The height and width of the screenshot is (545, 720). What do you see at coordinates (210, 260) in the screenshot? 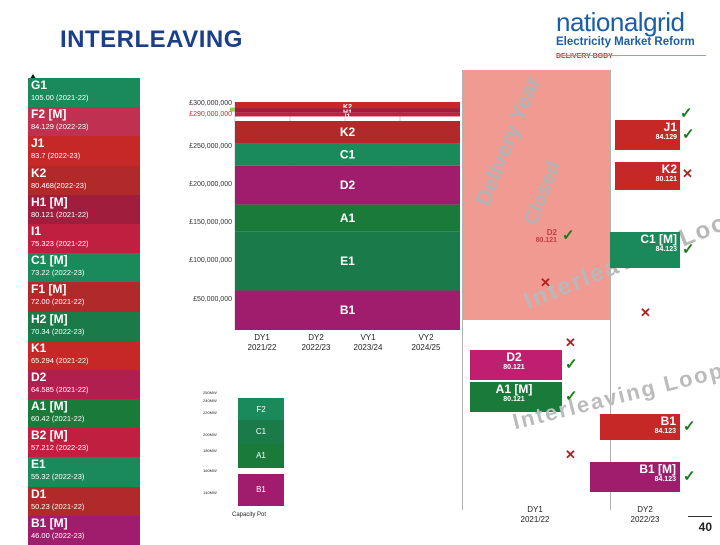
I see `budget-axis-label: £100,000,000` at bounding box center [210, 260].